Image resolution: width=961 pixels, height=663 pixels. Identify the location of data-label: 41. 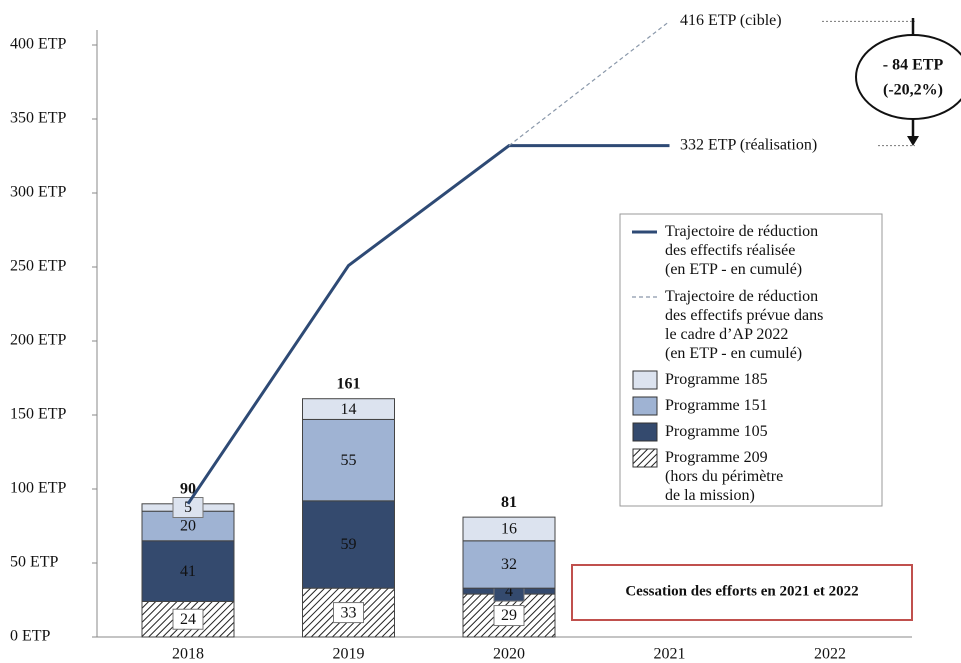
(188, 571).